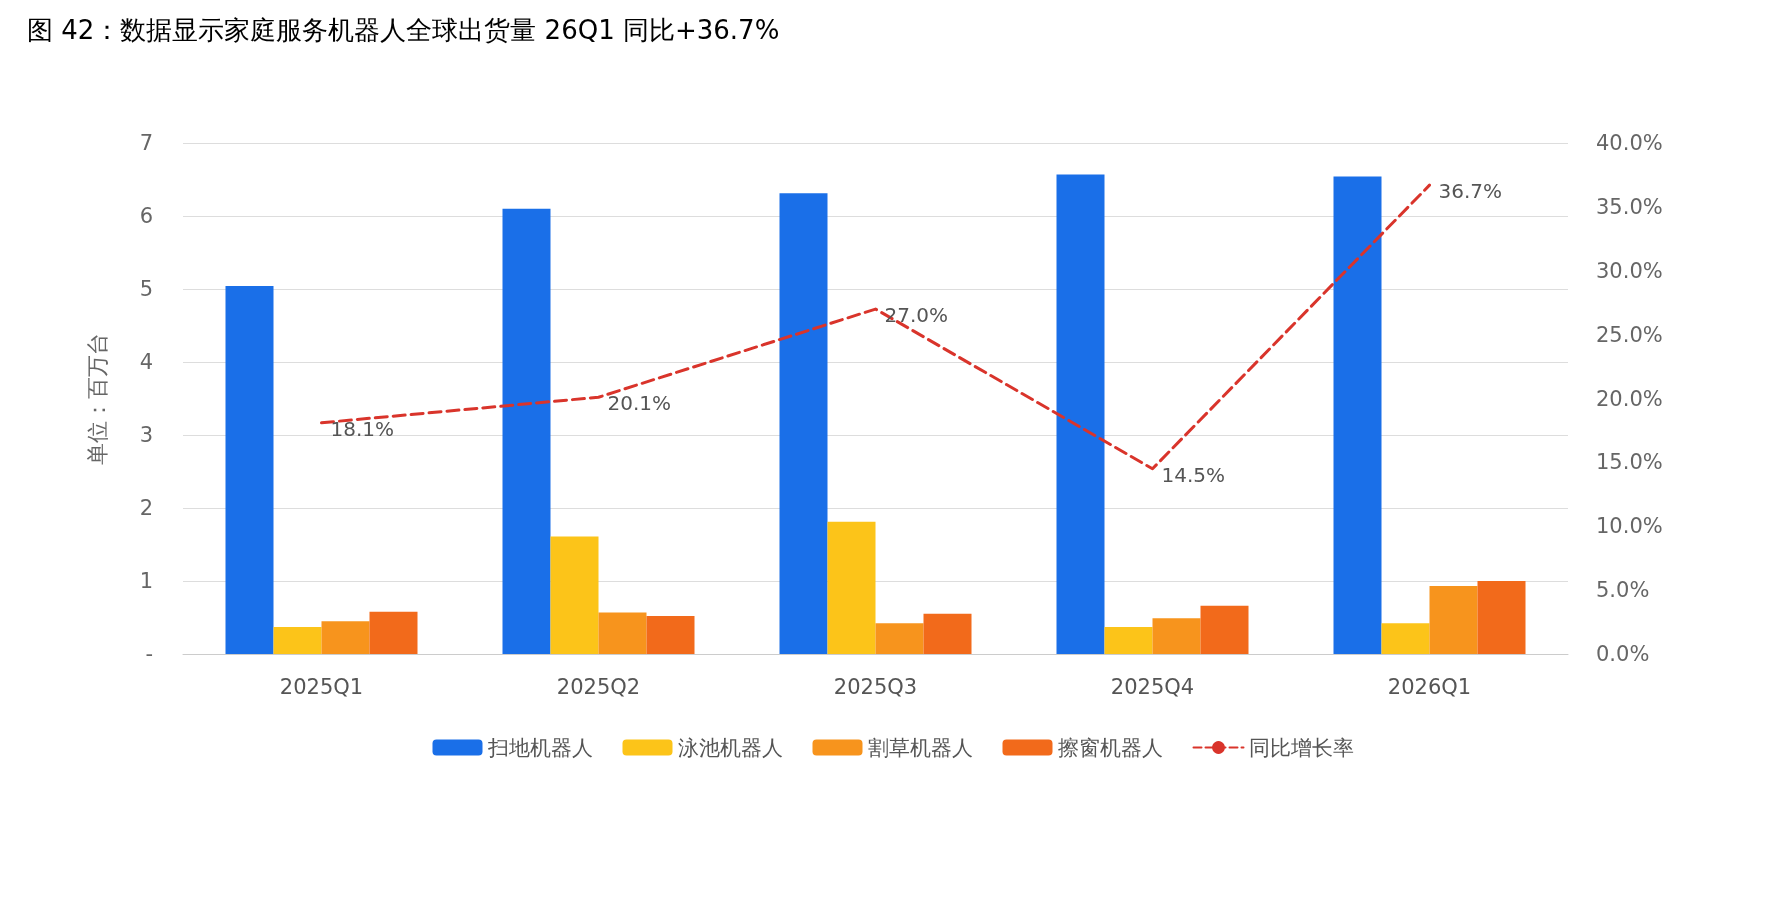 The image size is (1790, 904). What do you see at coordinates (916, 315) in the screenshot?
I see `data-label: 27.0%` at bounding box center [916, 315].